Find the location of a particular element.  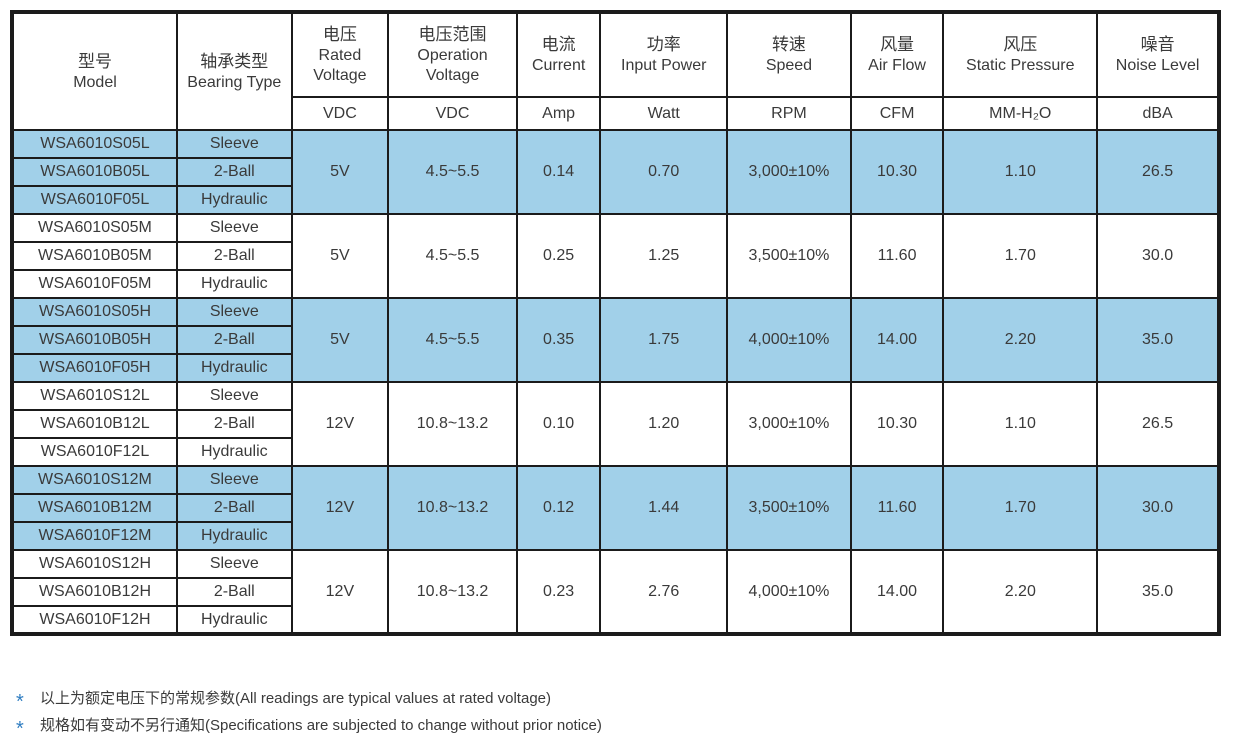

table-row: WSA6010F12L Hydraulic is located at coordinates (615, 452).